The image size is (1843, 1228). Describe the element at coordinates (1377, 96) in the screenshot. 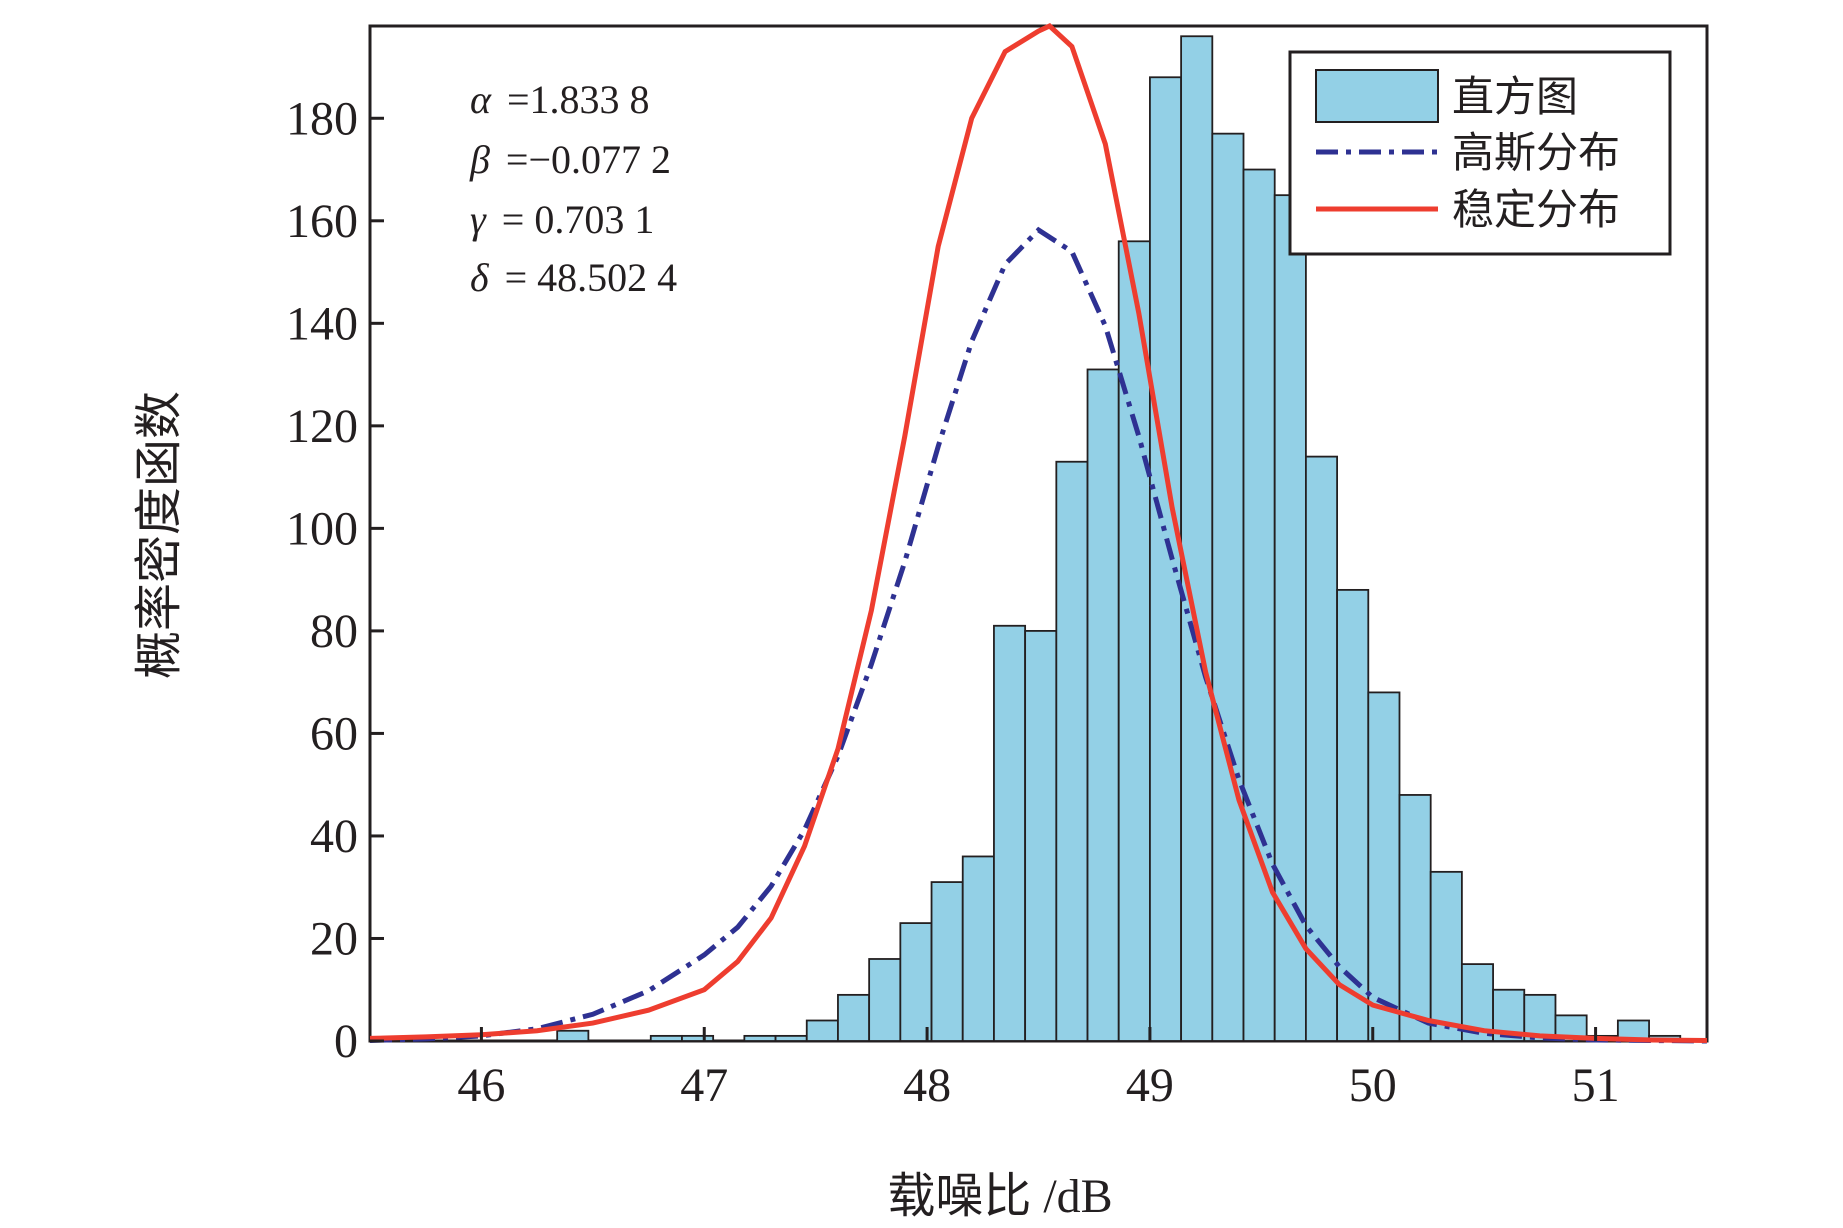

I see `legend-histogram-swatch` at that location.